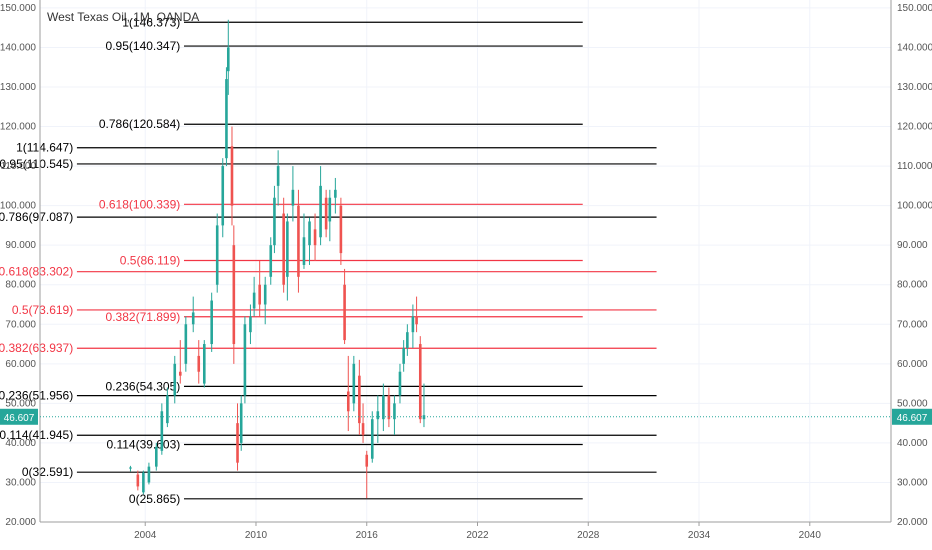  Describe the element at coordinates (912, 324) in the screenshot. I see `y-tick-label-right: 70.000` at that location.